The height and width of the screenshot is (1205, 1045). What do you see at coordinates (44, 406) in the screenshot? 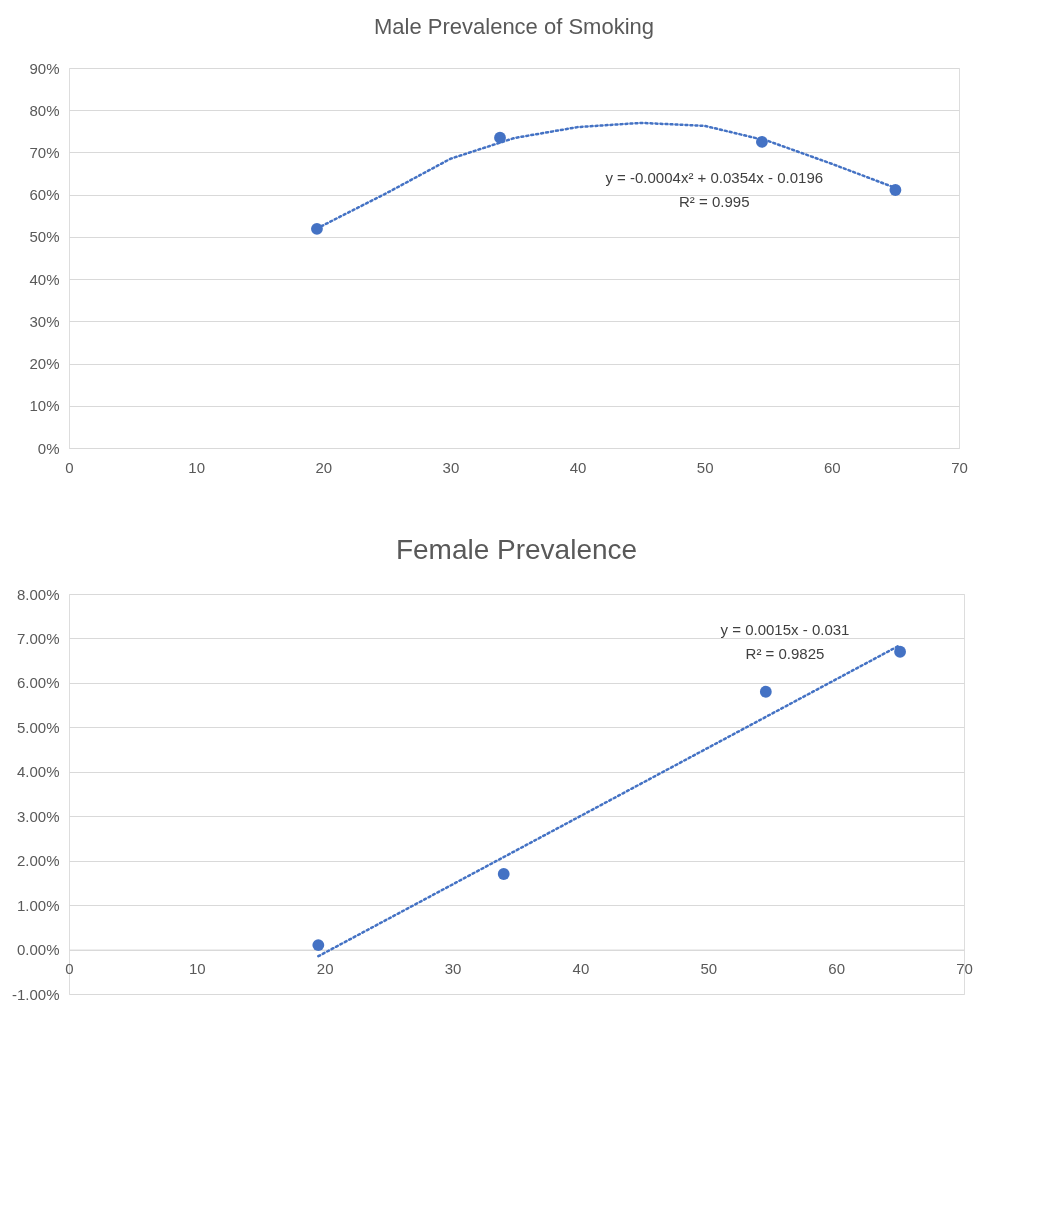
I see `y-tick-label: 10%` at bounding box center [44, 406].